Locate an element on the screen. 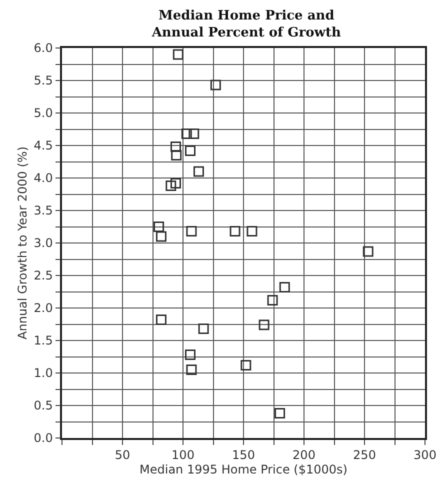 The width and height of the screenshot is (448, 488). x-tick-label: 50 is located at coordinates (122, 455).